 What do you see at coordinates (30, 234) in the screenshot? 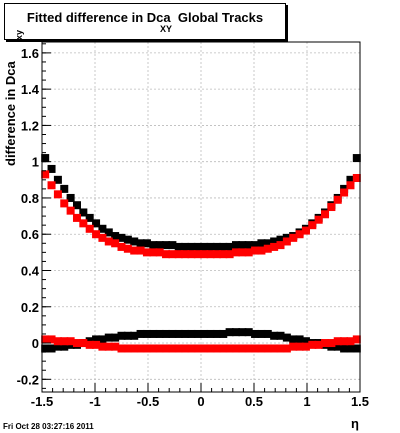
I see `y-tick-label: 0.6` at bounding box center [30, 234].